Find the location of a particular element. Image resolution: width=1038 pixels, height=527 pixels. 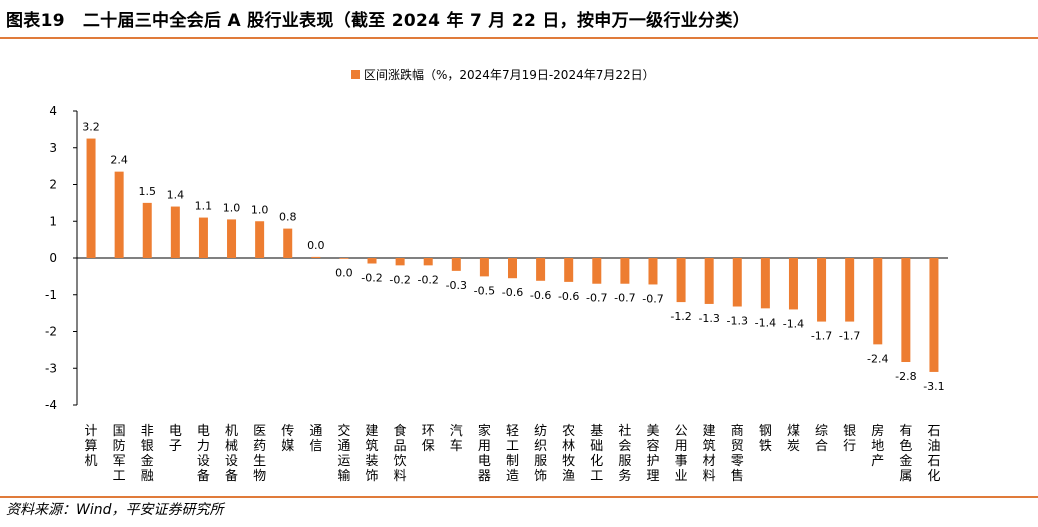

category-label: 建筑装饰 is located at coordinates (372, 454).